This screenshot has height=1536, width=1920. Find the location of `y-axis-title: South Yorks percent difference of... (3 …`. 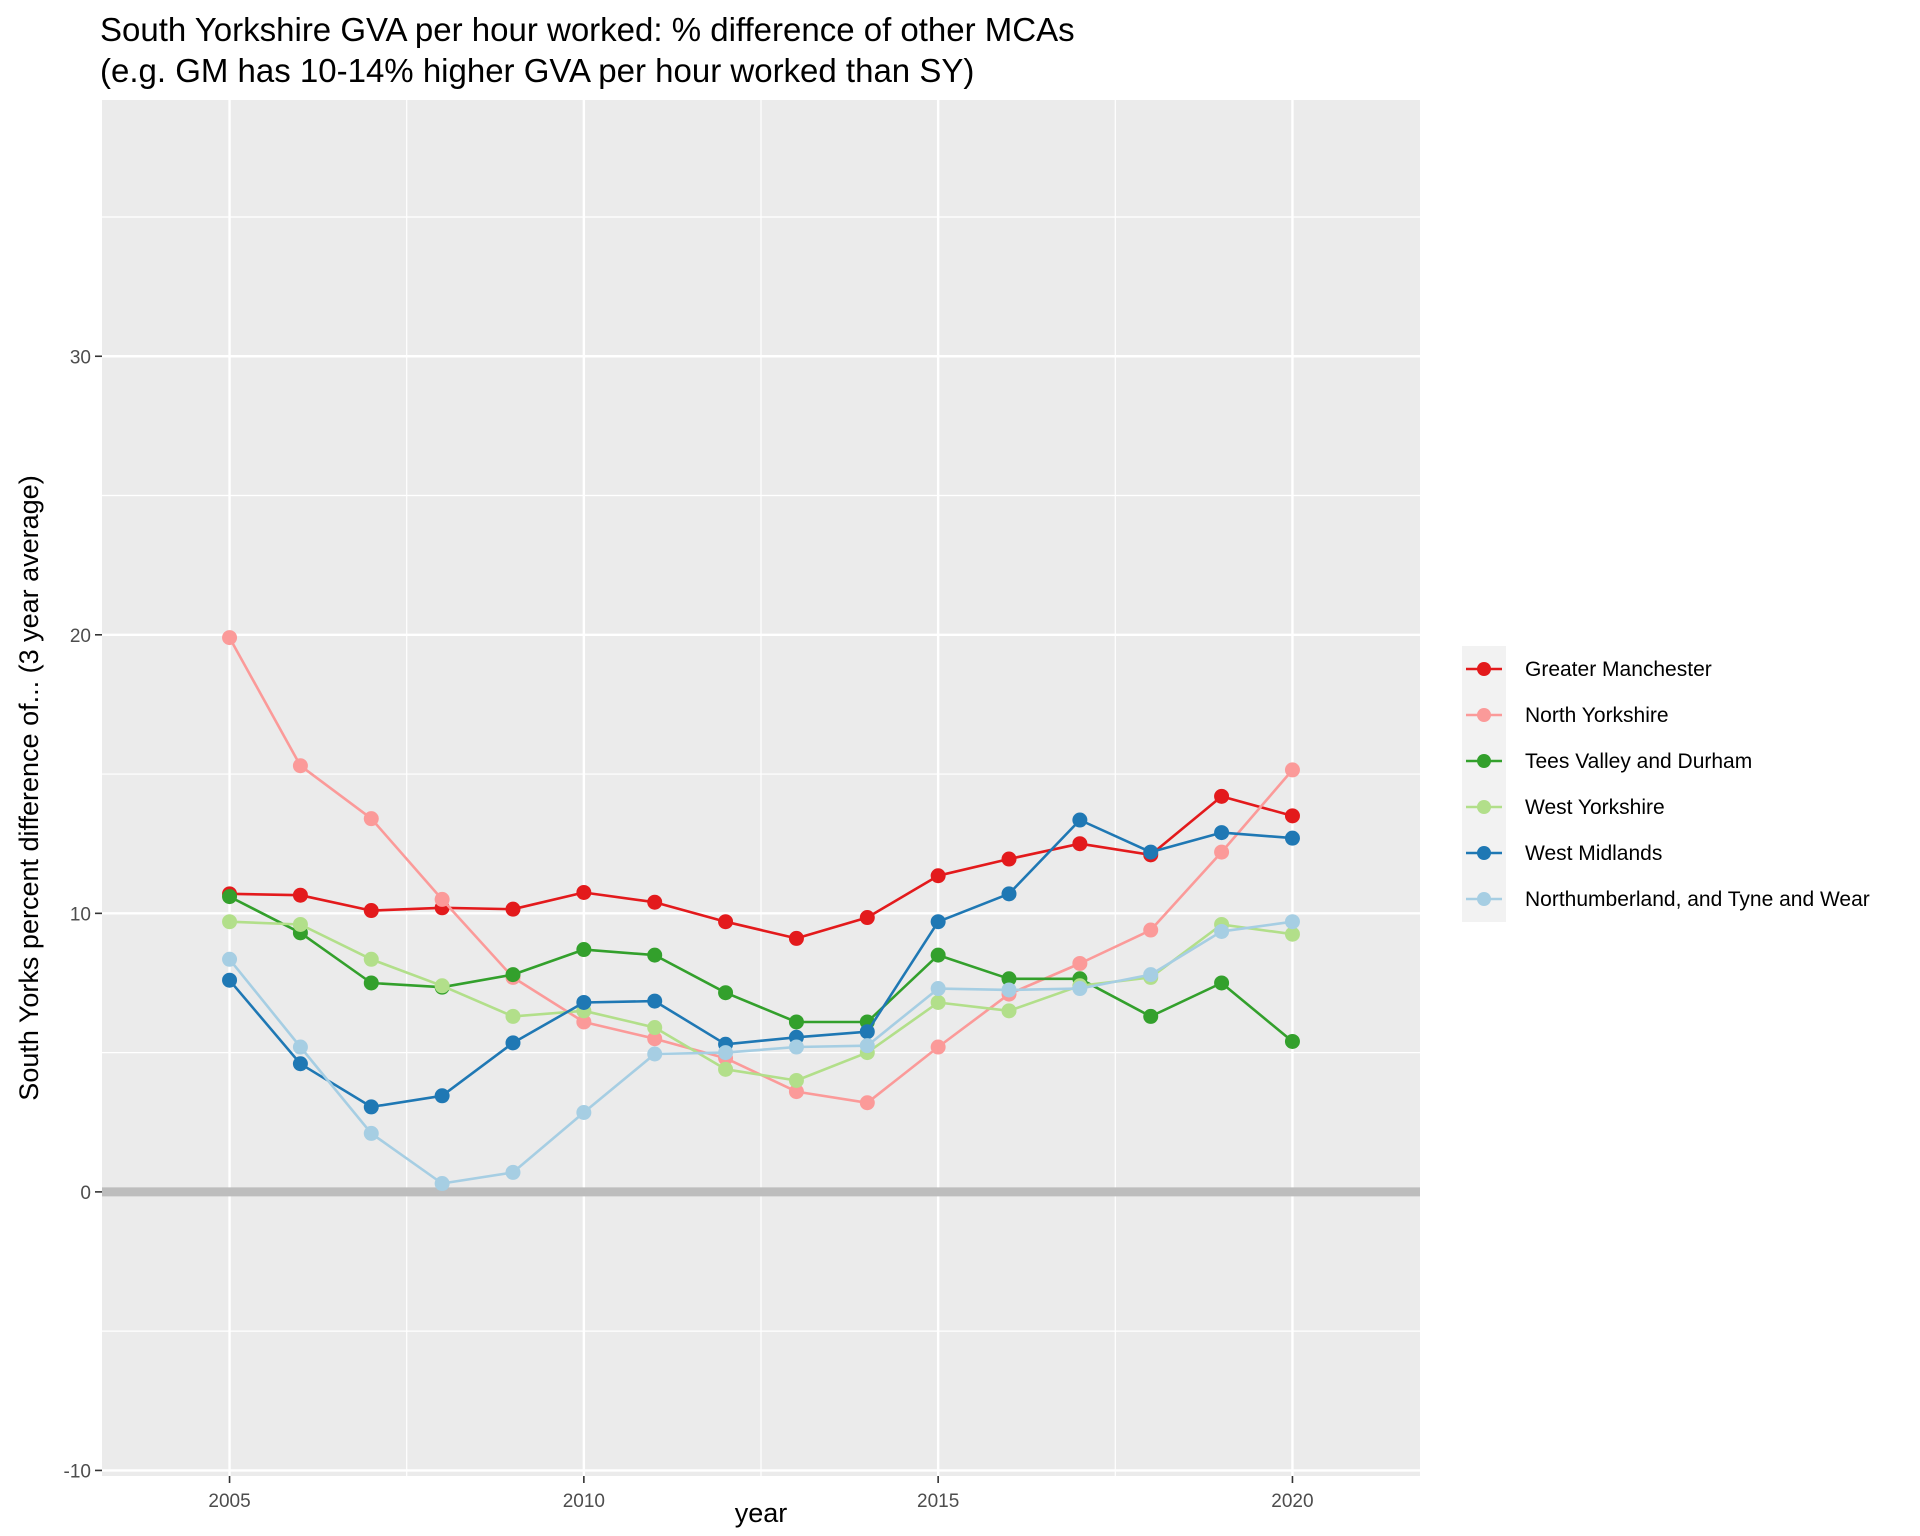

y-axis-title: South Yorks percent difference of... (3 … is located at coordinates (29, 787).